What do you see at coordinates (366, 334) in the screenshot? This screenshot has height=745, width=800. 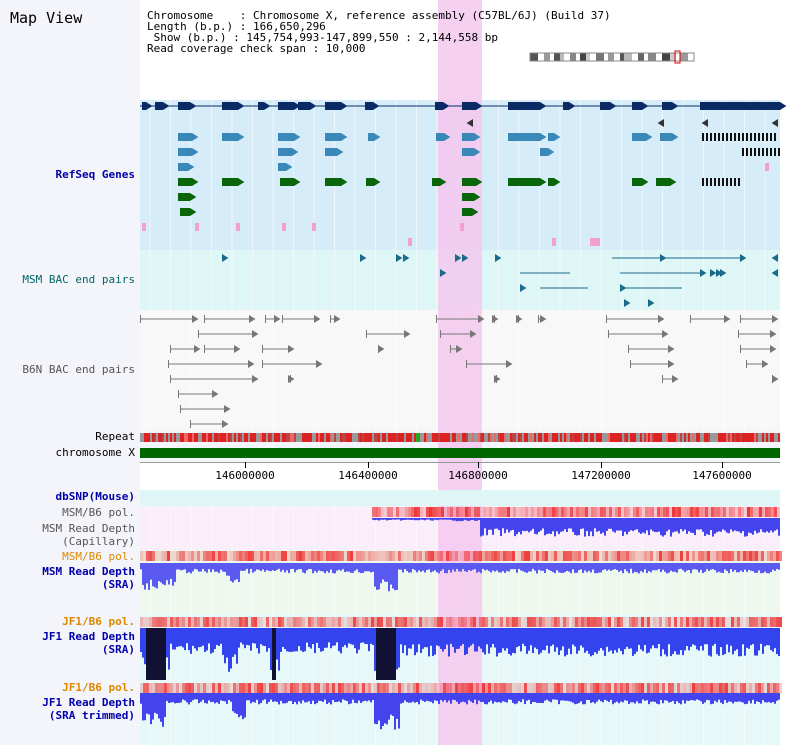 I see `bac-end` at bounding box center [366, 334].